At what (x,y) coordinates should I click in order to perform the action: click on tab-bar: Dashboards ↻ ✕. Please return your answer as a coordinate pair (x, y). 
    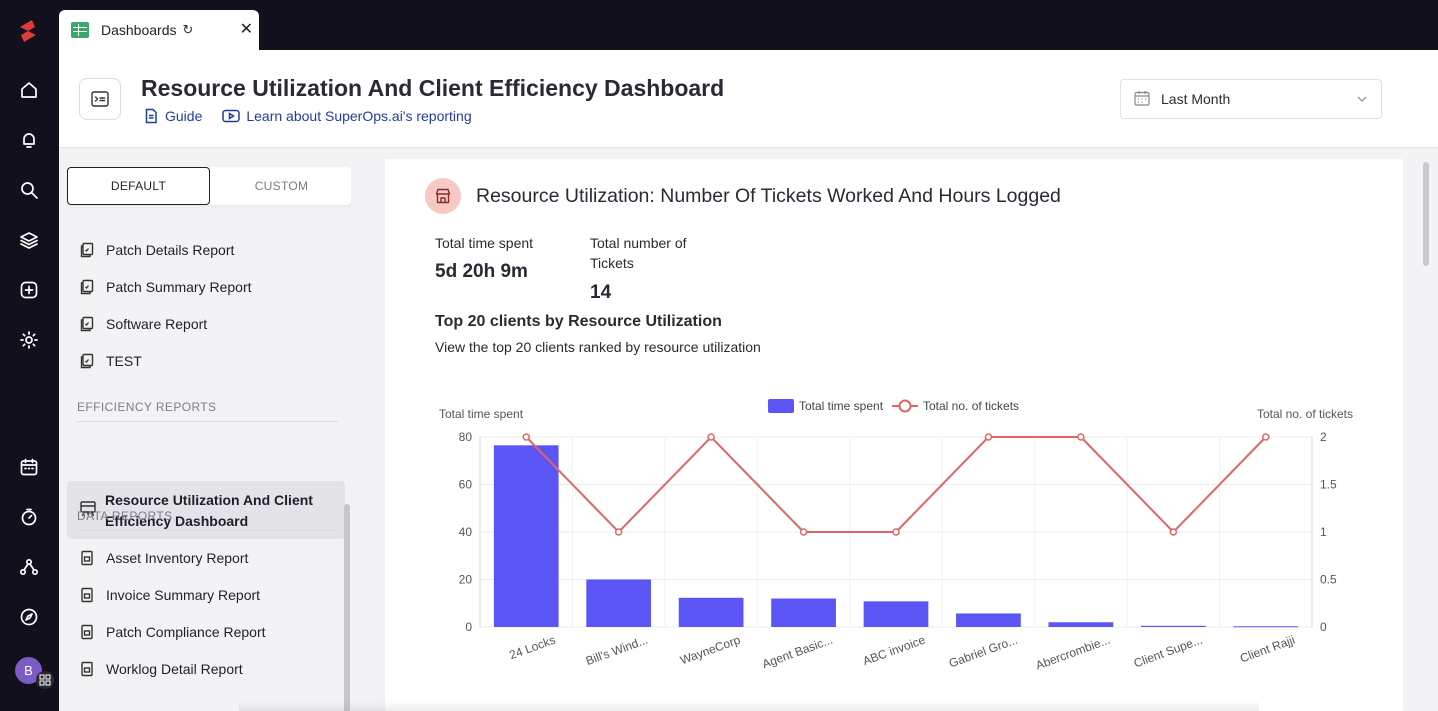
    Looking at the image, I should click on (748, 25).